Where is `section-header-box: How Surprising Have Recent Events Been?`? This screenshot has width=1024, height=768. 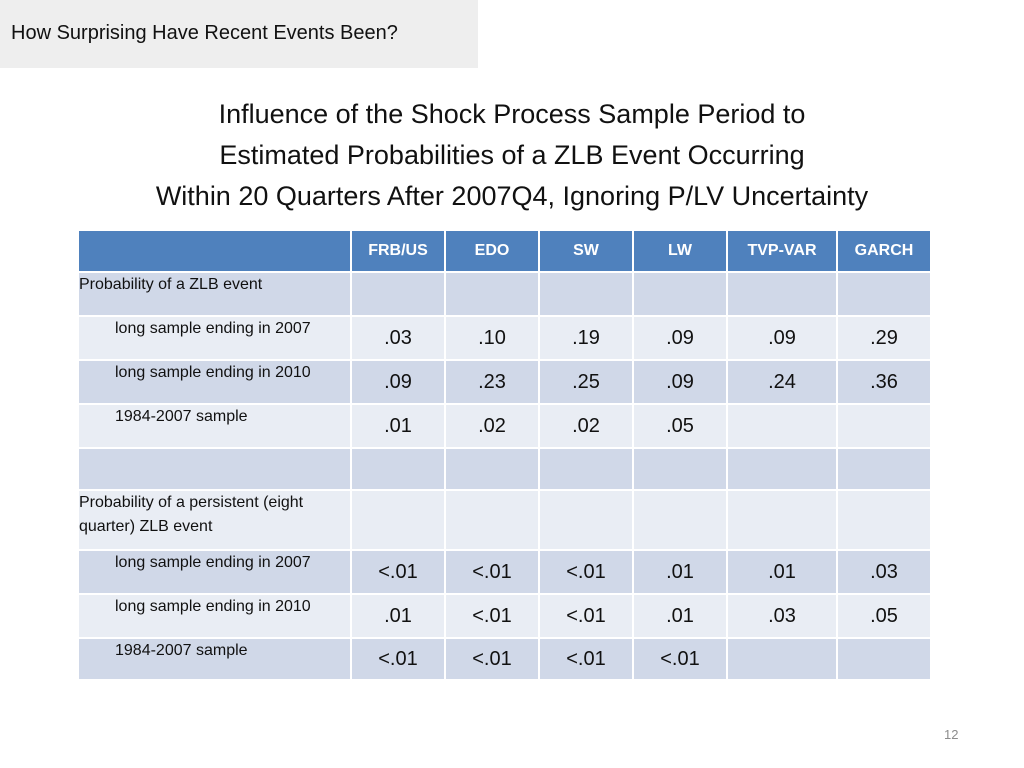 section-header-box: How Surprising Have Recent Events Been? is located at coordinates (239, 34).